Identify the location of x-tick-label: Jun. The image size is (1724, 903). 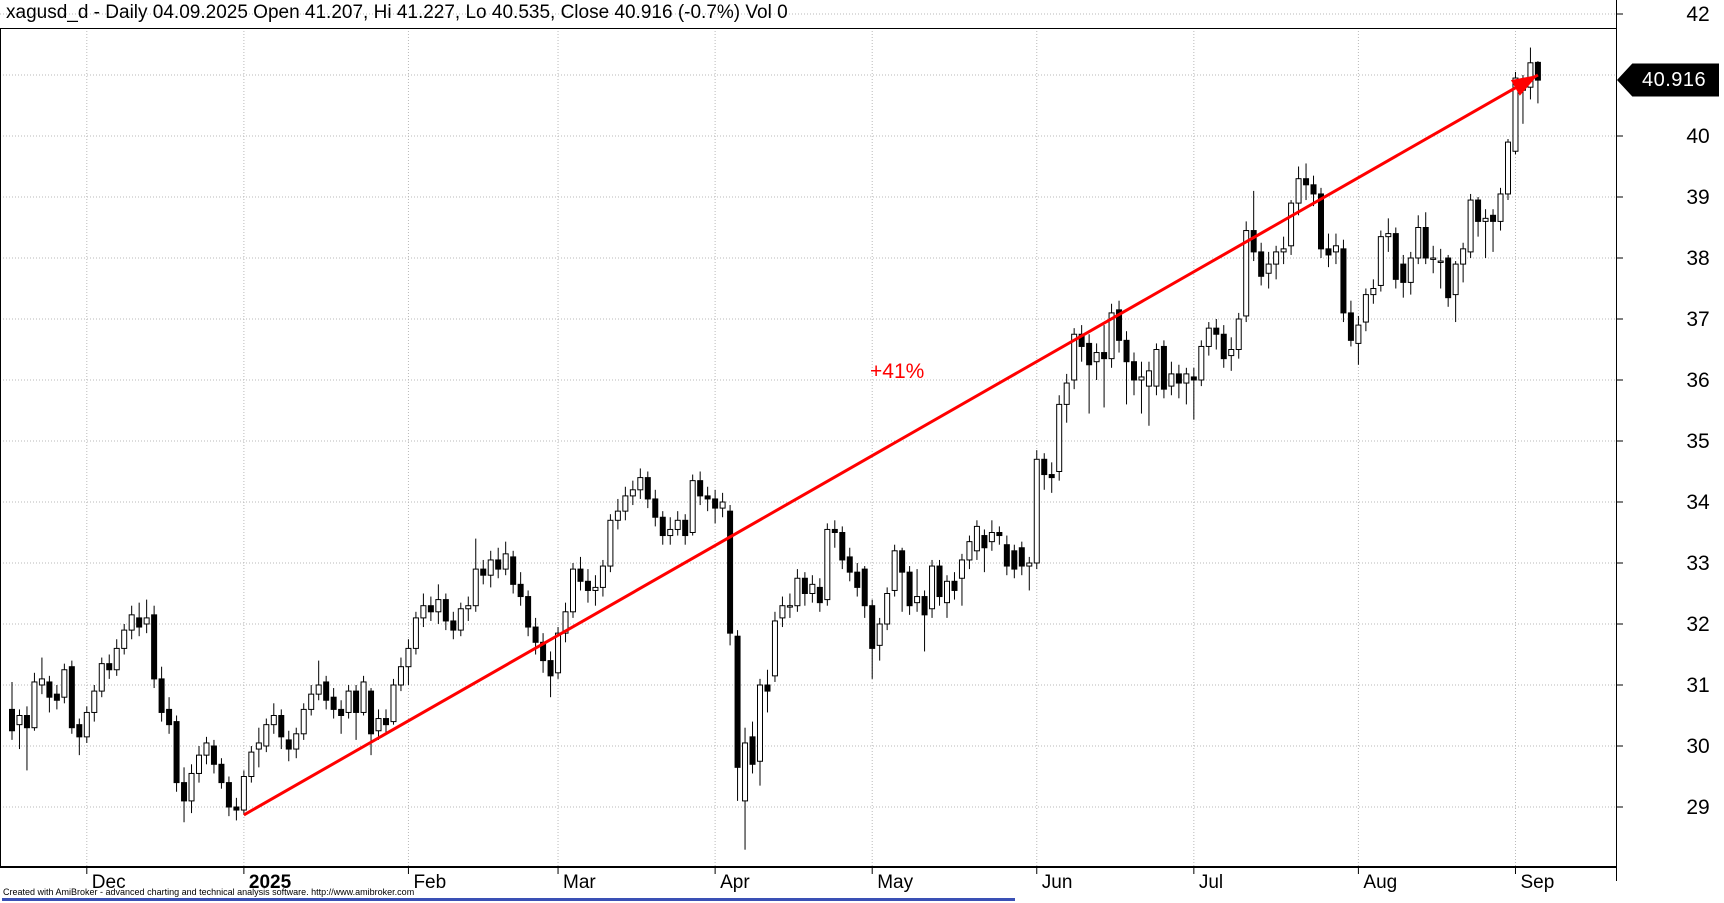
(1057, 882).